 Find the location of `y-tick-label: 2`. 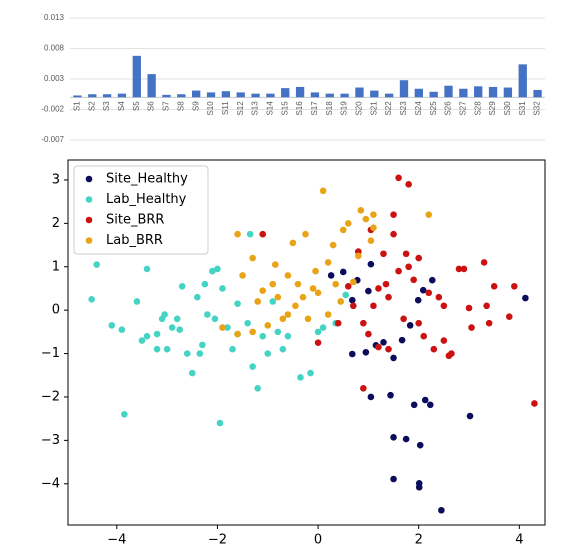

y-tick-label: 2 is located at coordinates (56, 223).